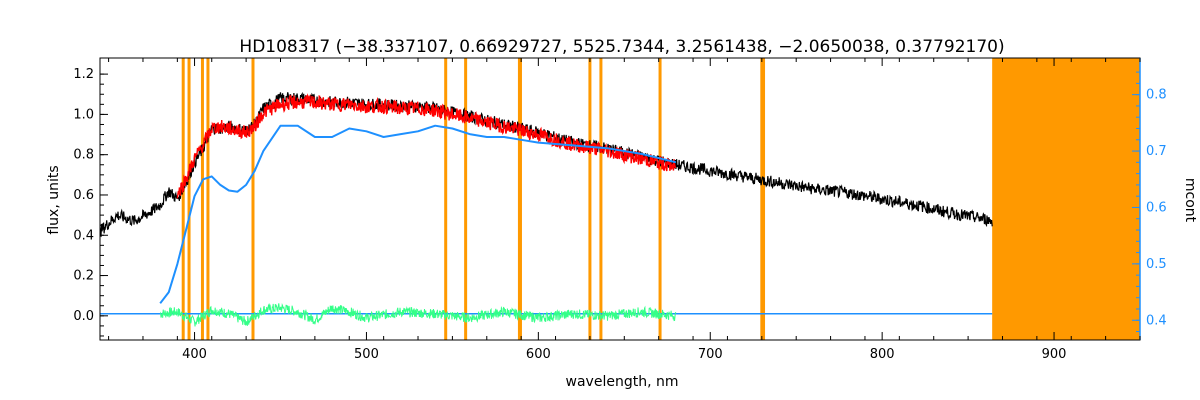 The image size is (1200, 400). I want to click on y-tick-label-6: 1.2, so click(83, 74).